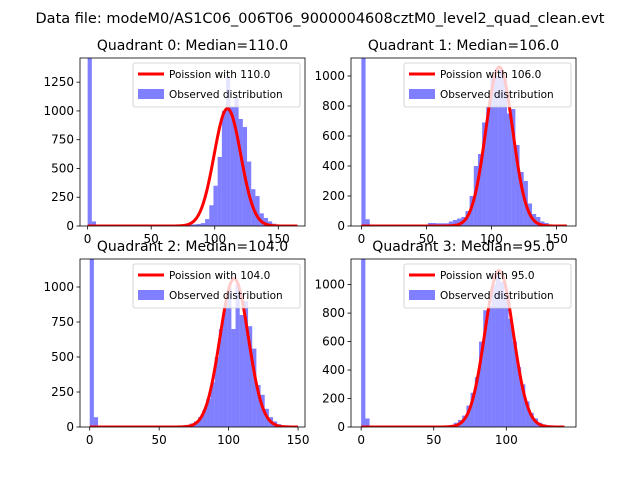 This screenshot has height=480, width=640. Describe the element at coordinates (487, 276) in the screenshot. I see `legend-line-label: Poission with 95.0` at that location.